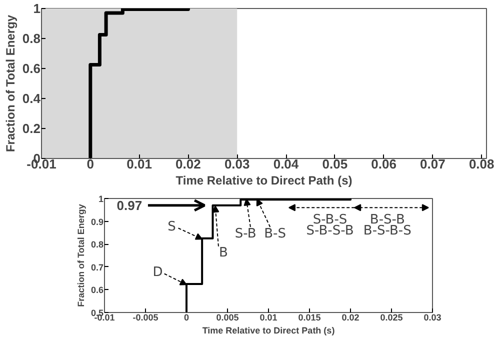 The height and width of the screenshot is (340, 500). What do you see at coordinates (223, 253) in the screenshot?
I see `annotation: B` at bounding box center [223, 253].